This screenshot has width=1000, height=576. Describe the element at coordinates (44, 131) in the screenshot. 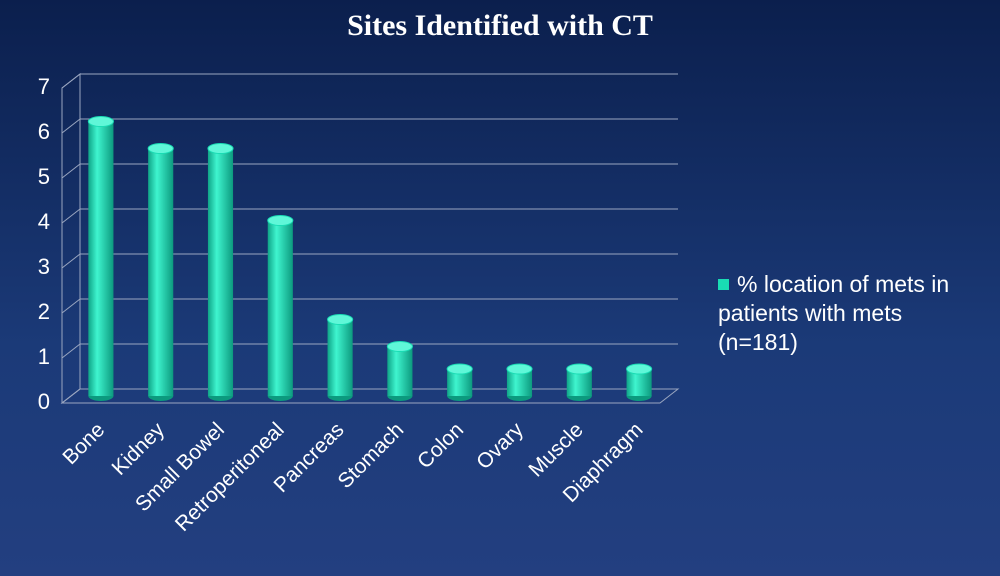

I see `y-tick-label: 6` at that location.